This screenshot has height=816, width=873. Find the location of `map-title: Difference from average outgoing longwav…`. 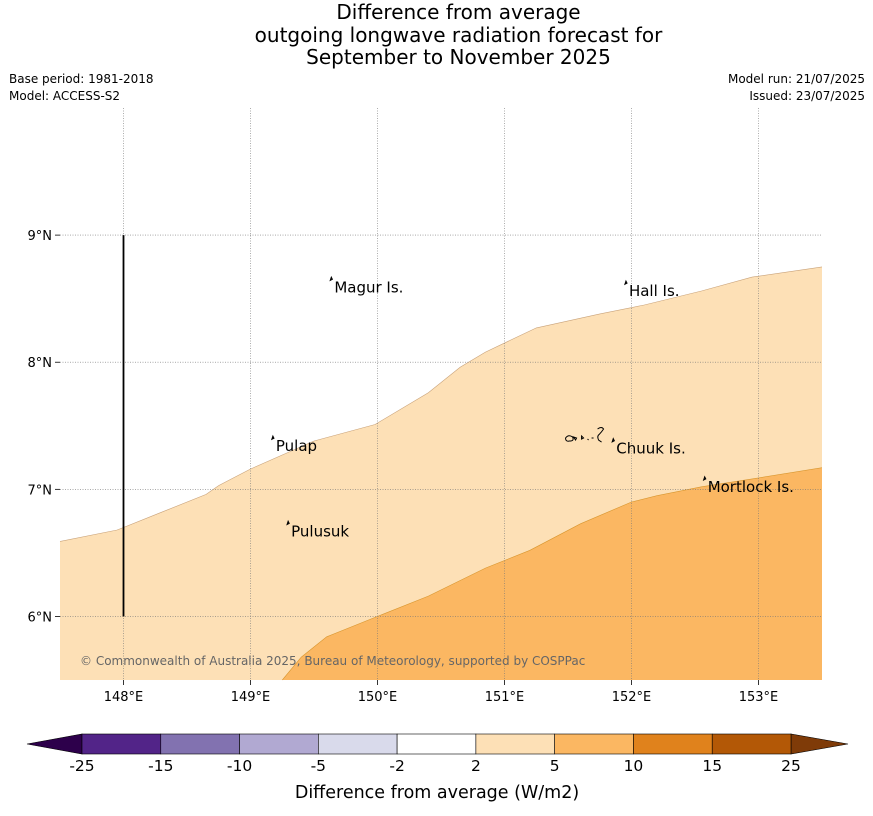

map-title: Difference from average outgoing longwav… is located at coordinates (436, 34).